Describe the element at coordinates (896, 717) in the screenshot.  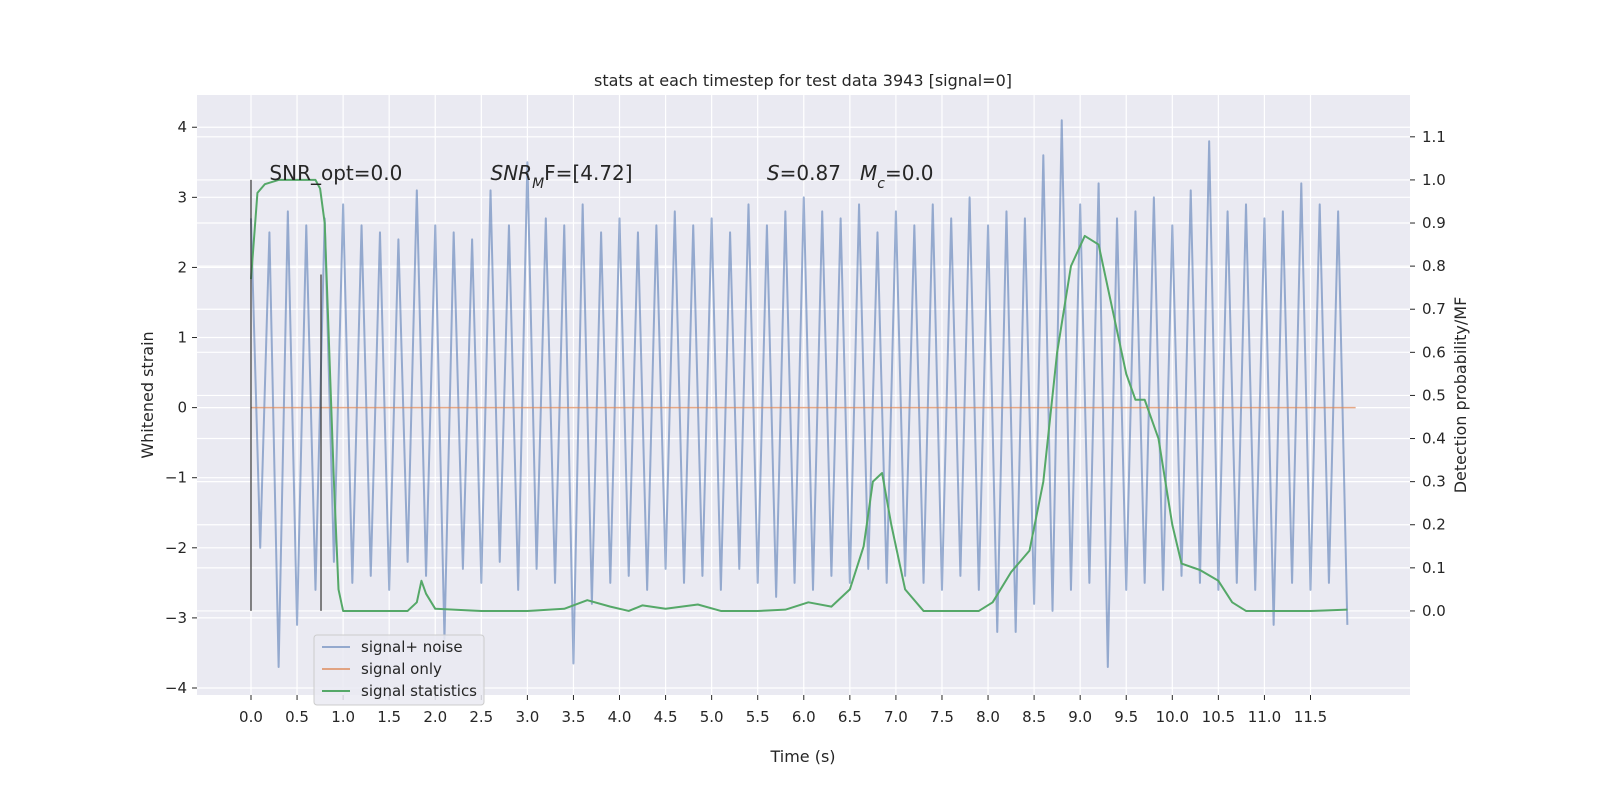
I see `x-tick-label: 7.0` at that location.